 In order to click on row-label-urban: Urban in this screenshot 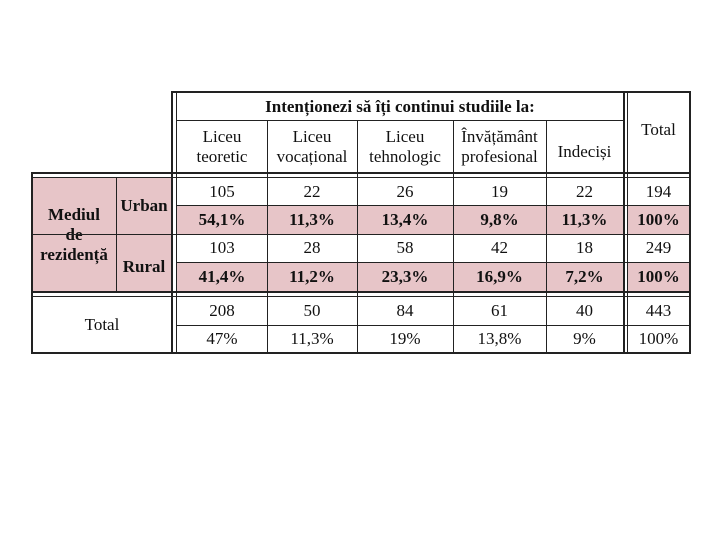, I will do `click(144, 205)`.